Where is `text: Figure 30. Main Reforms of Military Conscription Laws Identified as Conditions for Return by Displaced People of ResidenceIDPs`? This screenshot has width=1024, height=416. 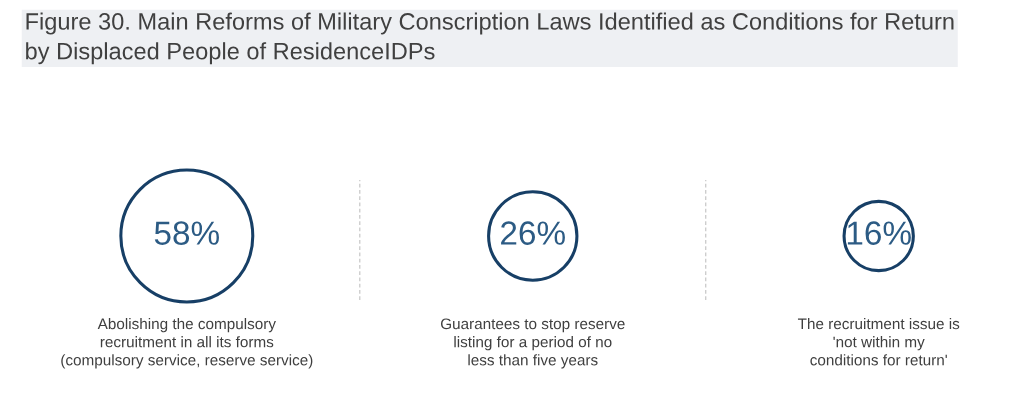 text: Figure 30. Main Reforms of Military Conscription Laws Identified as Conditions for Return by Displaced People of ResidenceIDPs is located at coordinates (490, 38).